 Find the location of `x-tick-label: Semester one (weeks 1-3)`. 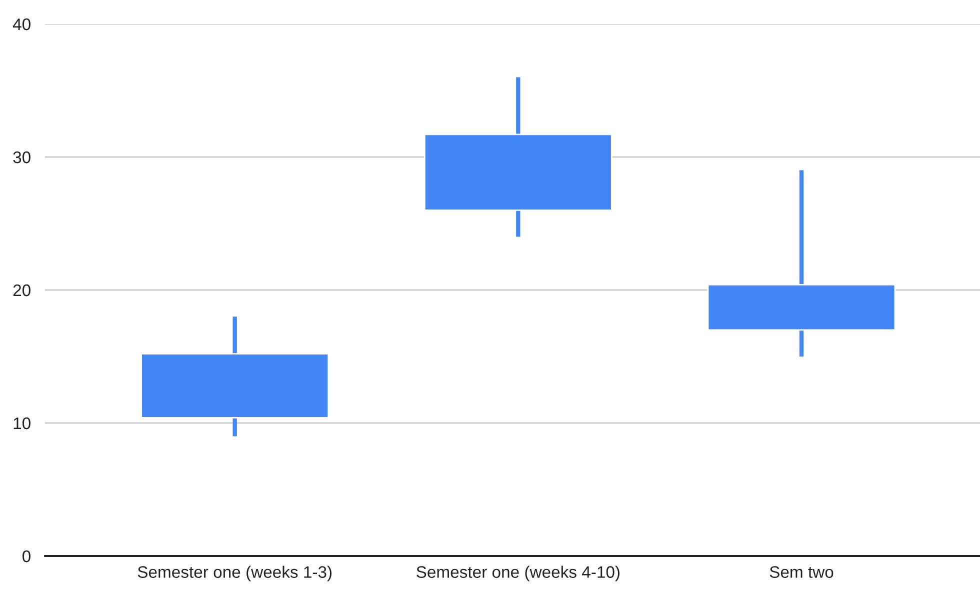

x-tick-label: Semester one (weeks 1-3) is located at coordinates (235, 574).